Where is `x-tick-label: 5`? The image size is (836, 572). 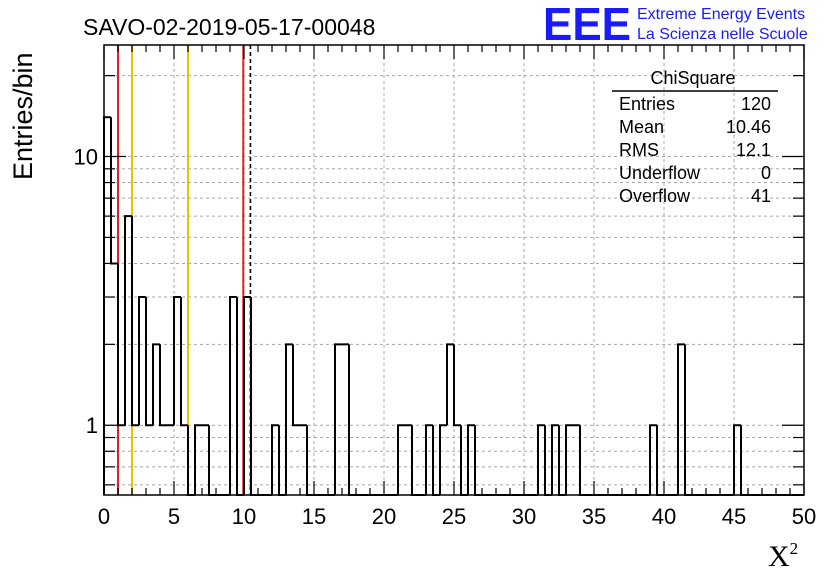
x-tick-label: 5 is located at coordinates (174, 516).